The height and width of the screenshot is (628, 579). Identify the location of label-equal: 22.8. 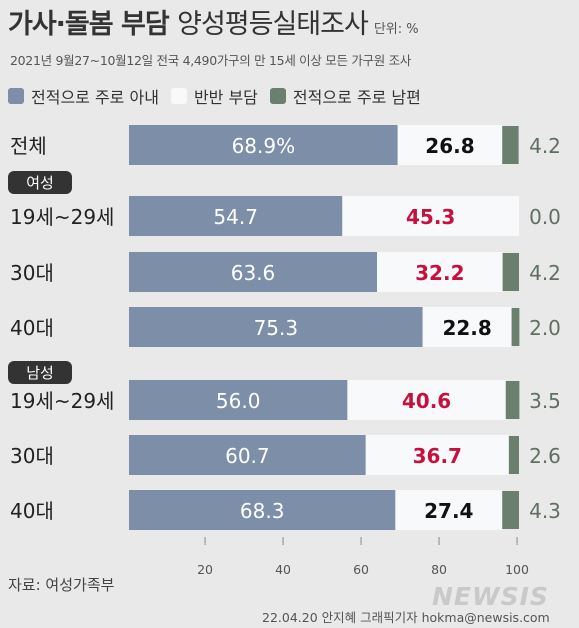
(466, 328).